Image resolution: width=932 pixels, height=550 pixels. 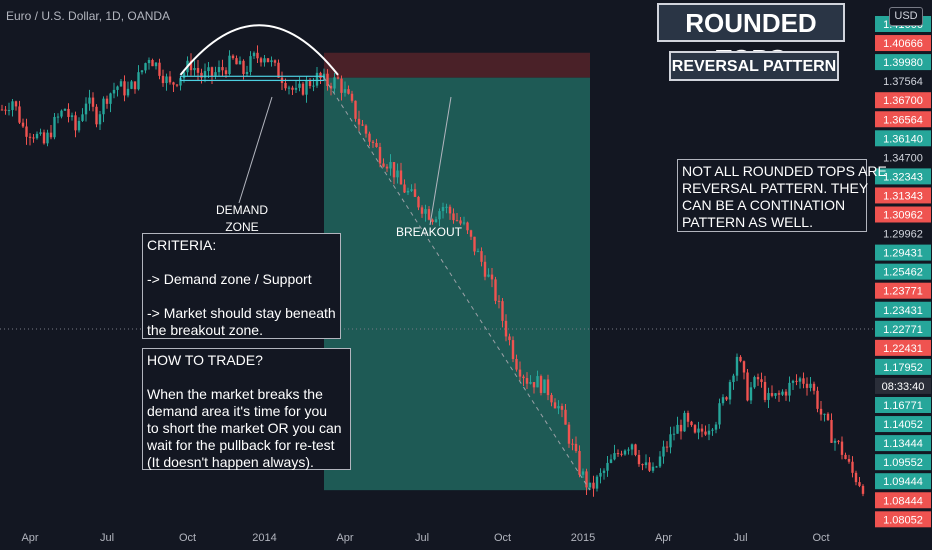 What do you see at coordinates (903, 196) in the screenshot?
I see `price-tag: 1.31343` at bounding box center [903, 196].